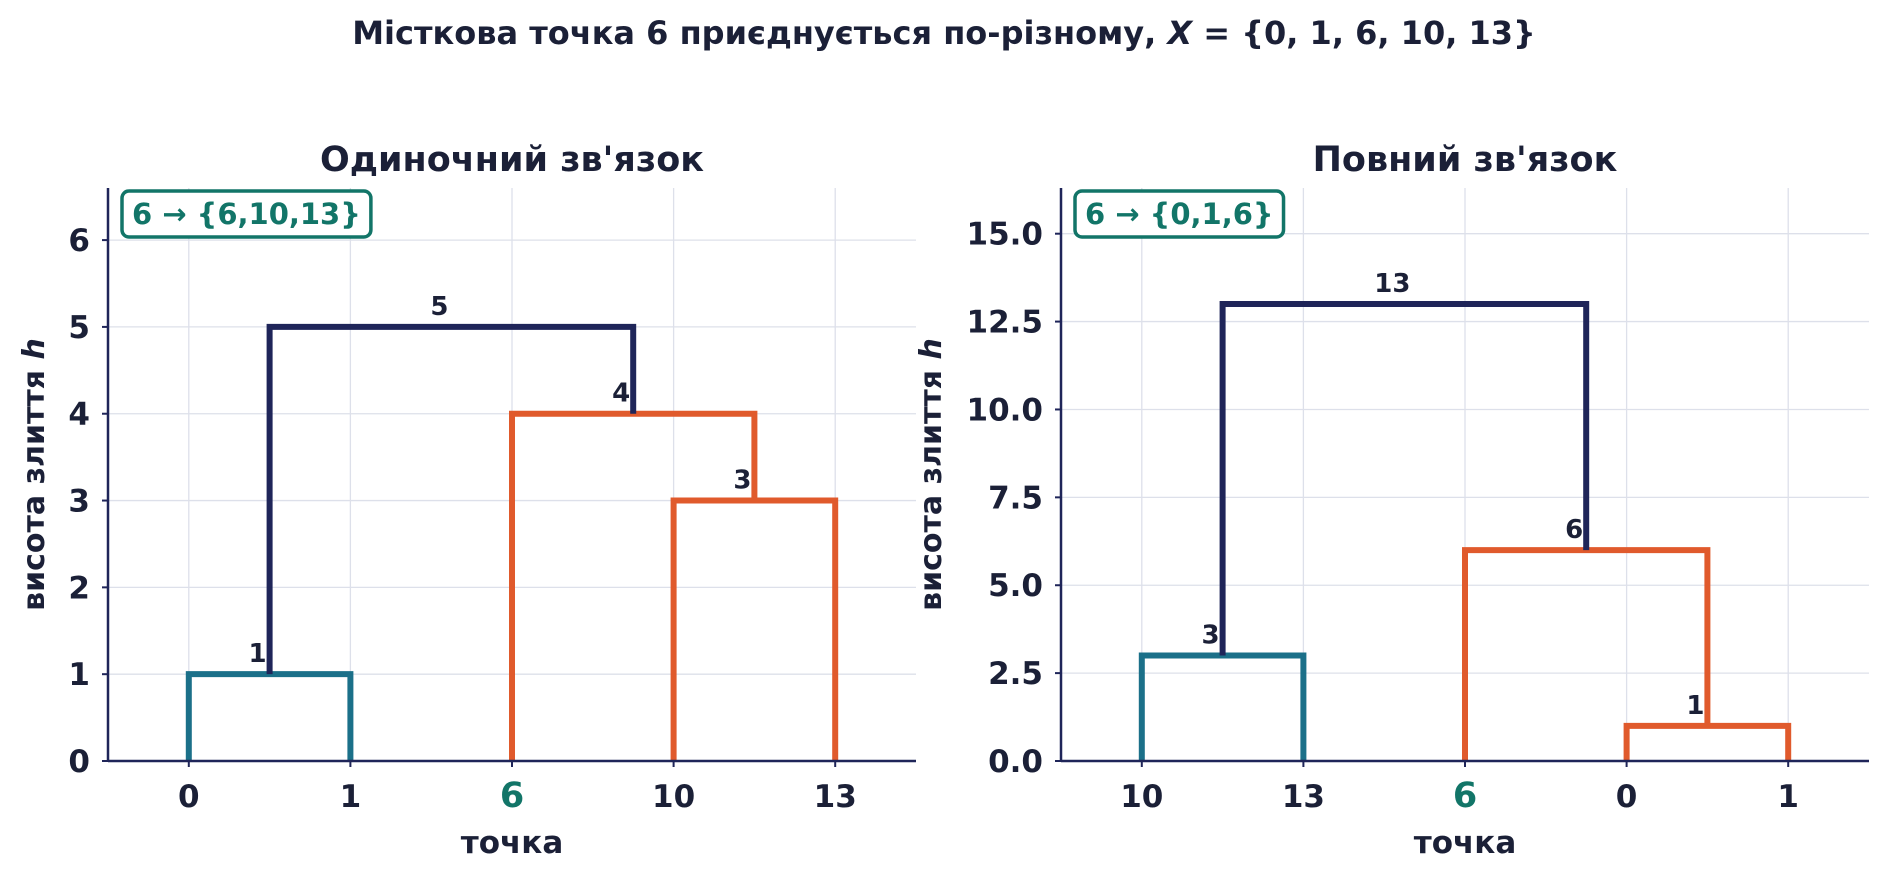  Describe the element at coordinates (1015, 674) in the screenshot. I see `y-tick-label: 2.5` at that location.